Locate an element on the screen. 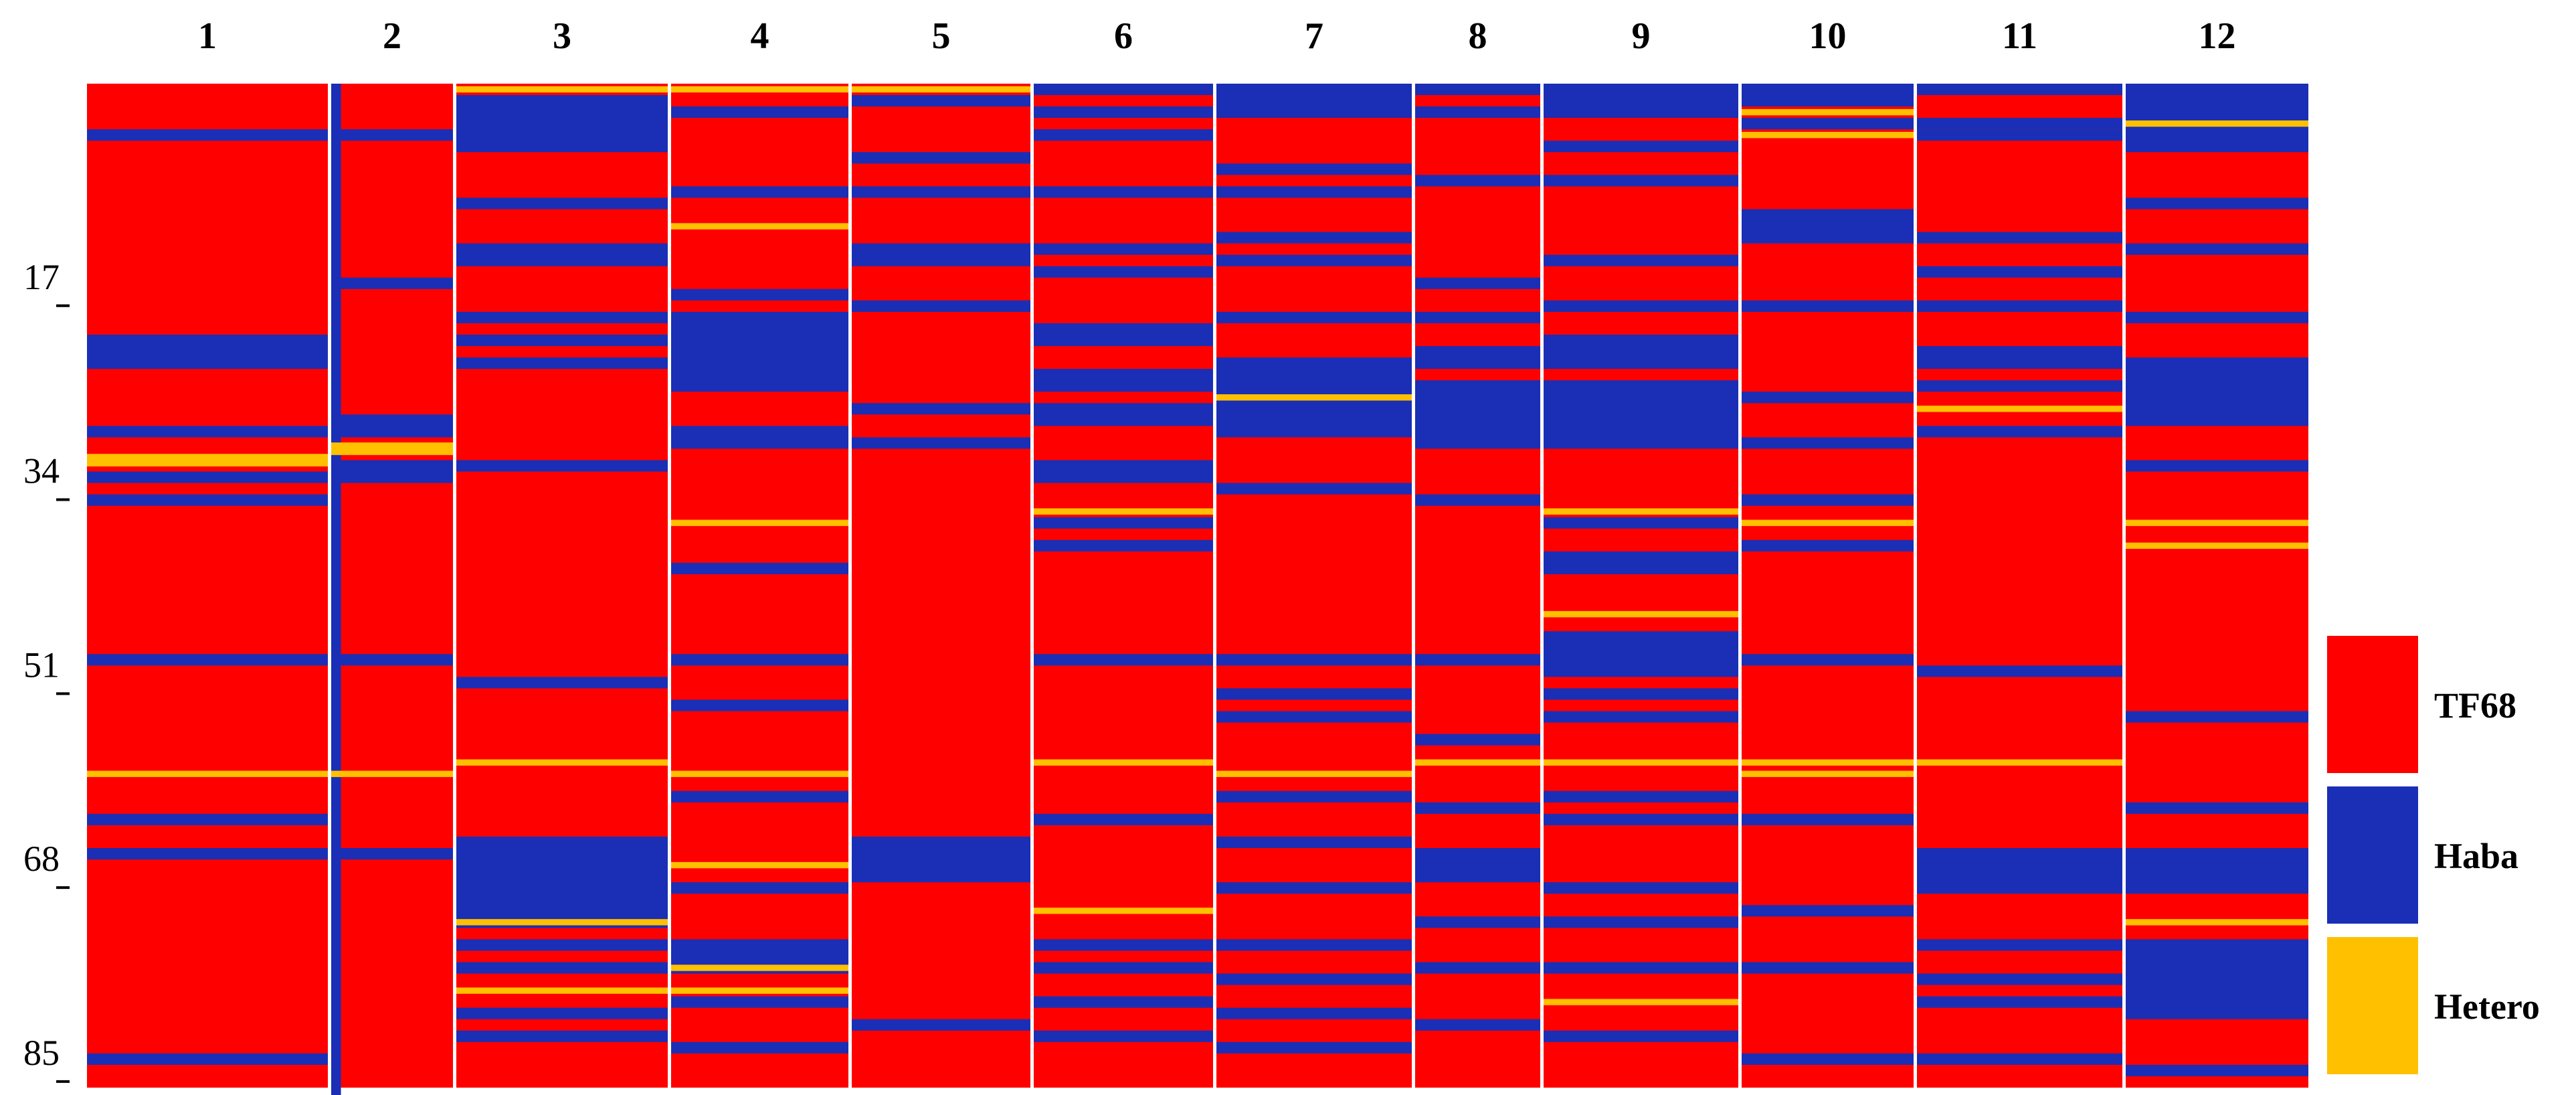 This screenshot has height=1095, width=2576. column-label: 7 is located at coordinates (1314, 36).